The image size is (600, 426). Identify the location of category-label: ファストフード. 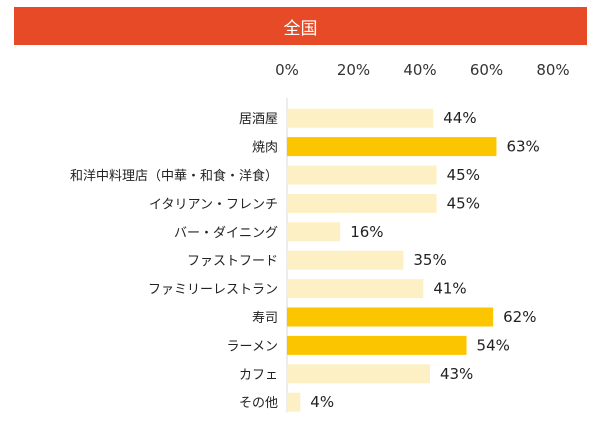
(232, 261).